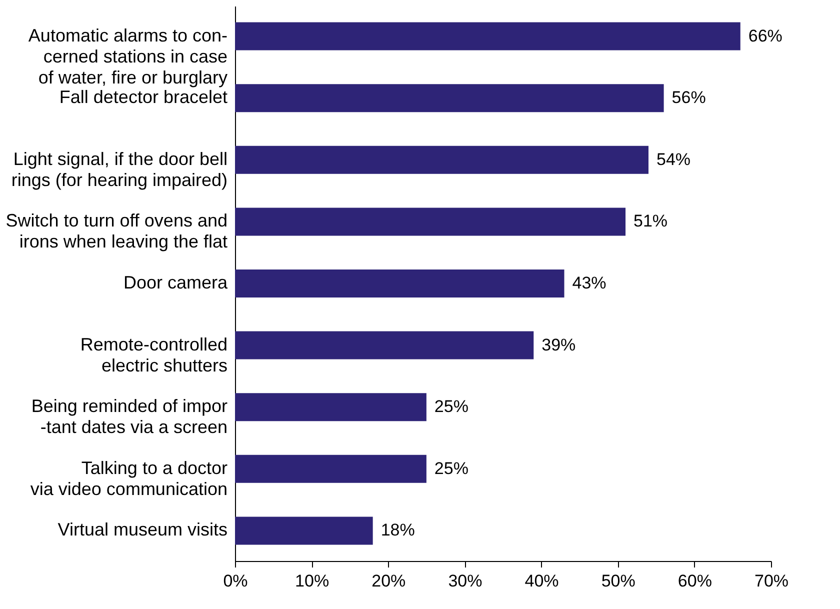  Describe the element at coordinates (129, 478) in the screenshot. I see `y-tick-label: Talking to a doctor via video communication` at that location.